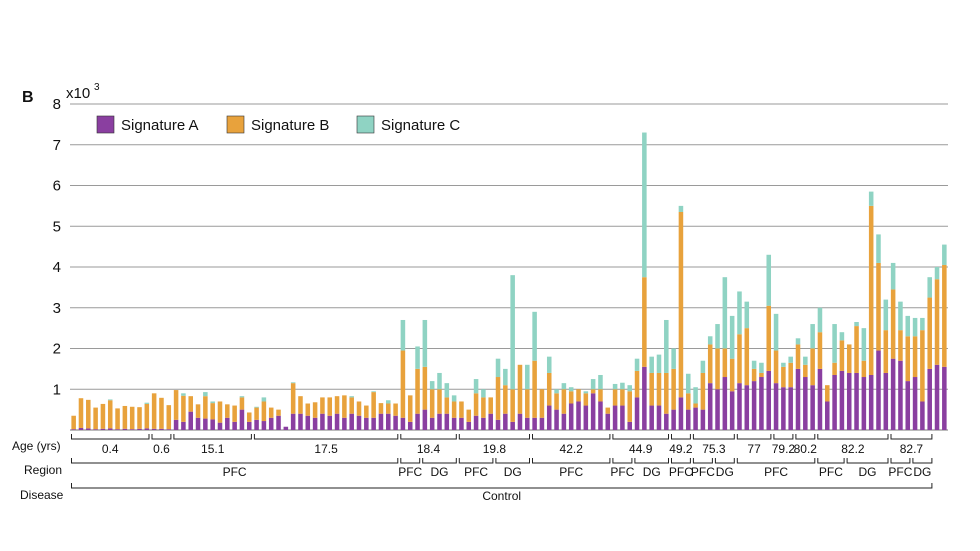 This screenshot has height=551, width=980. Describe the element at coordinates (501, 496) in the screenshot. I see `disease-group-label: Control` at that location.